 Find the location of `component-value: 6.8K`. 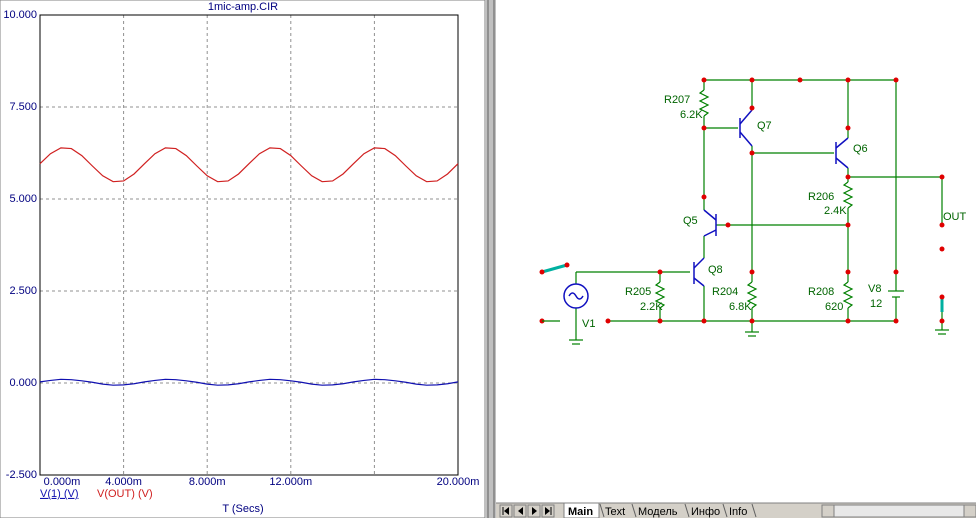

component-value: 6.8K is located at coordinates (740, 307).